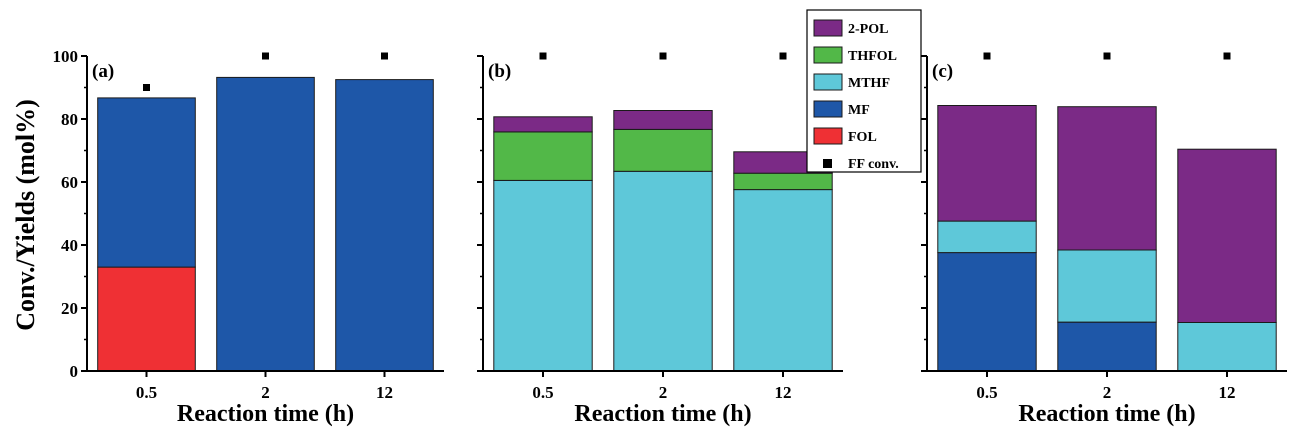 The width and height of the screenshot is (1290, 433). What do you see at coordinates (384, 225) in the screenshot?
I see `bar-a-12-mf` at bounding box center [384, 225].